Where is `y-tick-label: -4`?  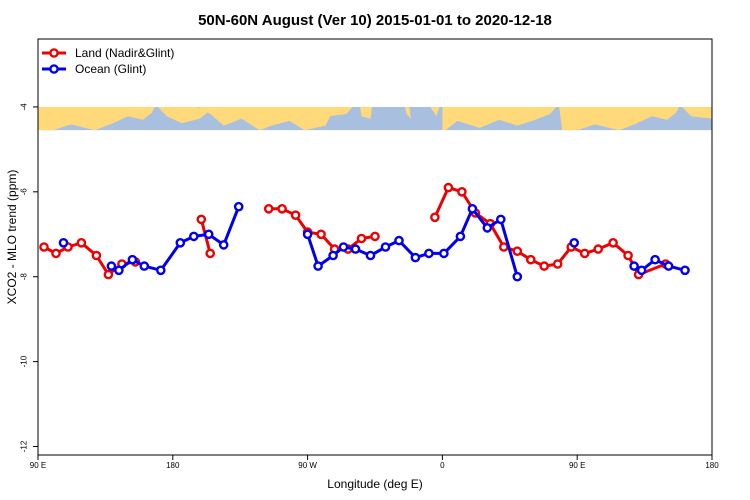 y-tick-label: -4 is located at coordinates (24, 107).